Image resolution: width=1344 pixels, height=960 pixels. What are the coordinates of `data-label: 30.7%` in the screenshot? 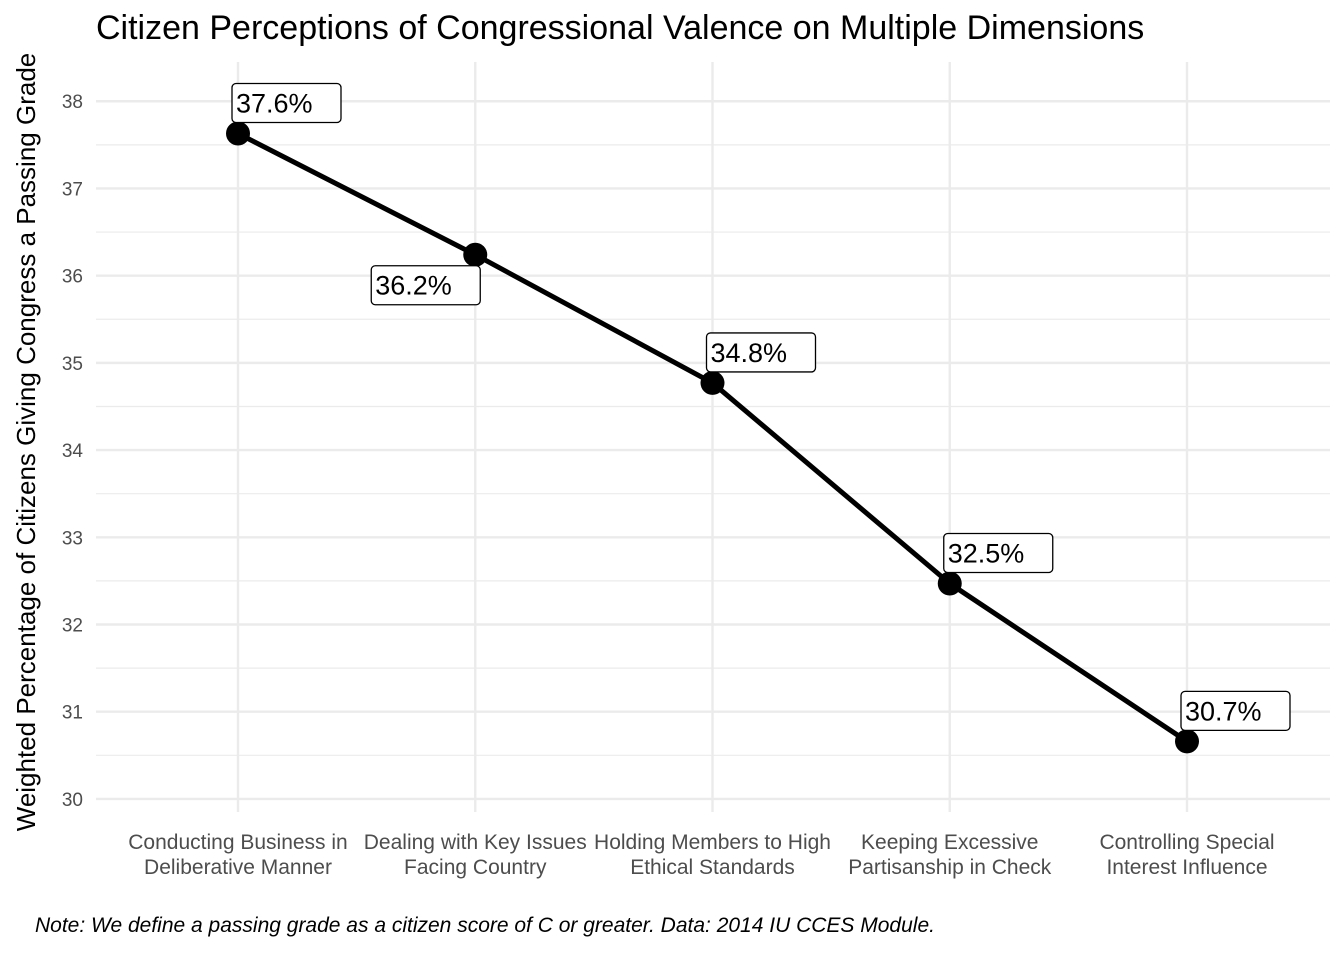 It's located at (1235, 711).